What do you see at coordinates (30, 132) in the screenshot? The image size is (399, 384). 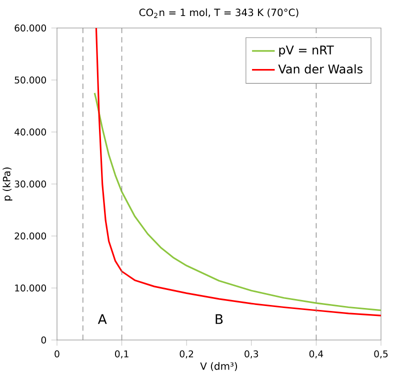 I see `y-tick-label: 40.000` at bounding box center [30, 132].